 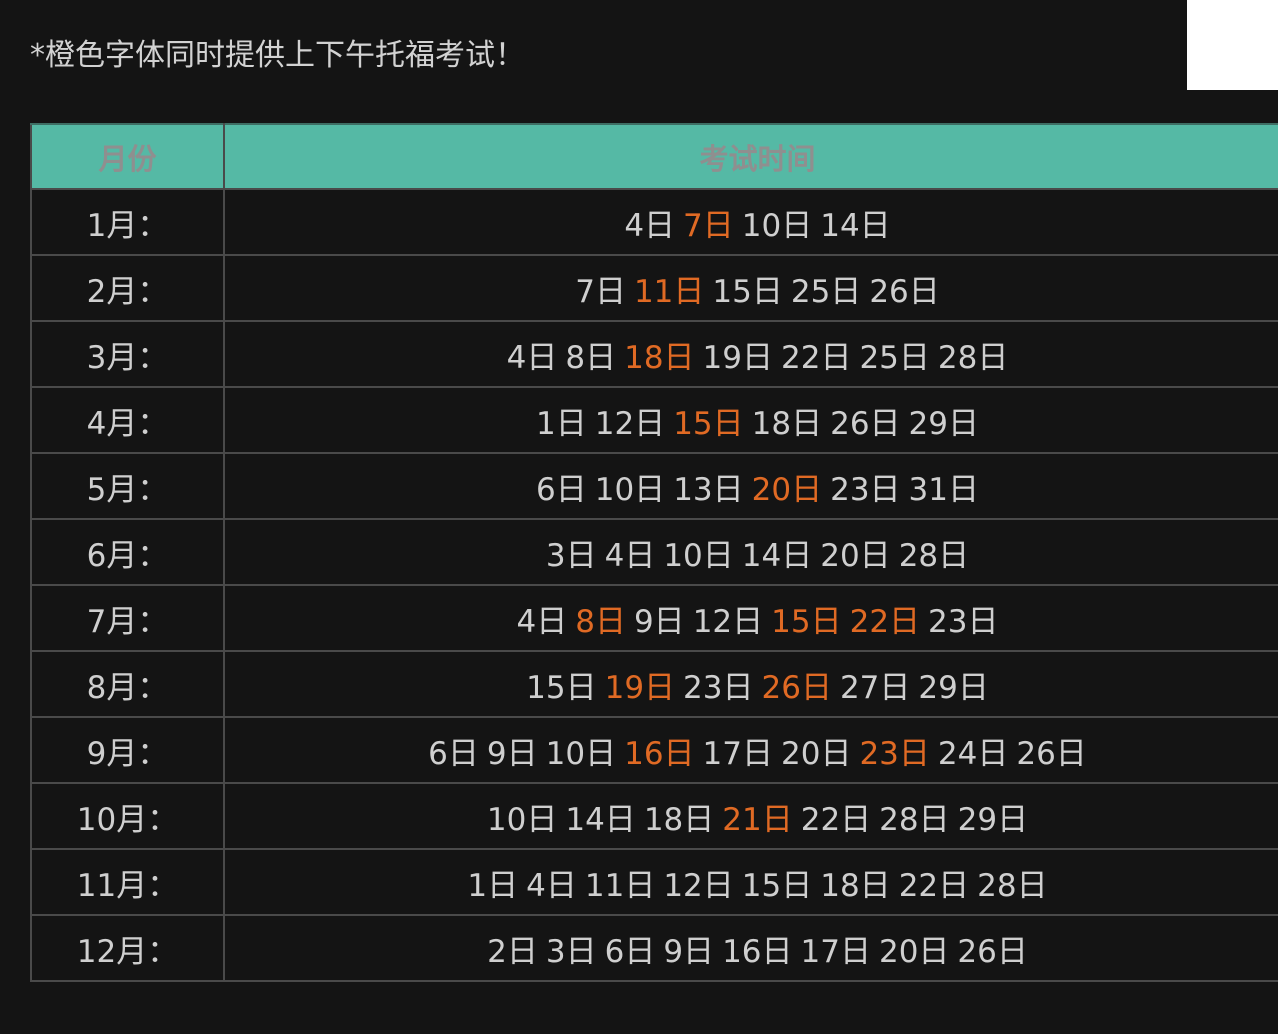 What do you see at coordinates (127, 222) in the screenshot?
I see `month-cell: 1月：` at bounding box center [127, 222].